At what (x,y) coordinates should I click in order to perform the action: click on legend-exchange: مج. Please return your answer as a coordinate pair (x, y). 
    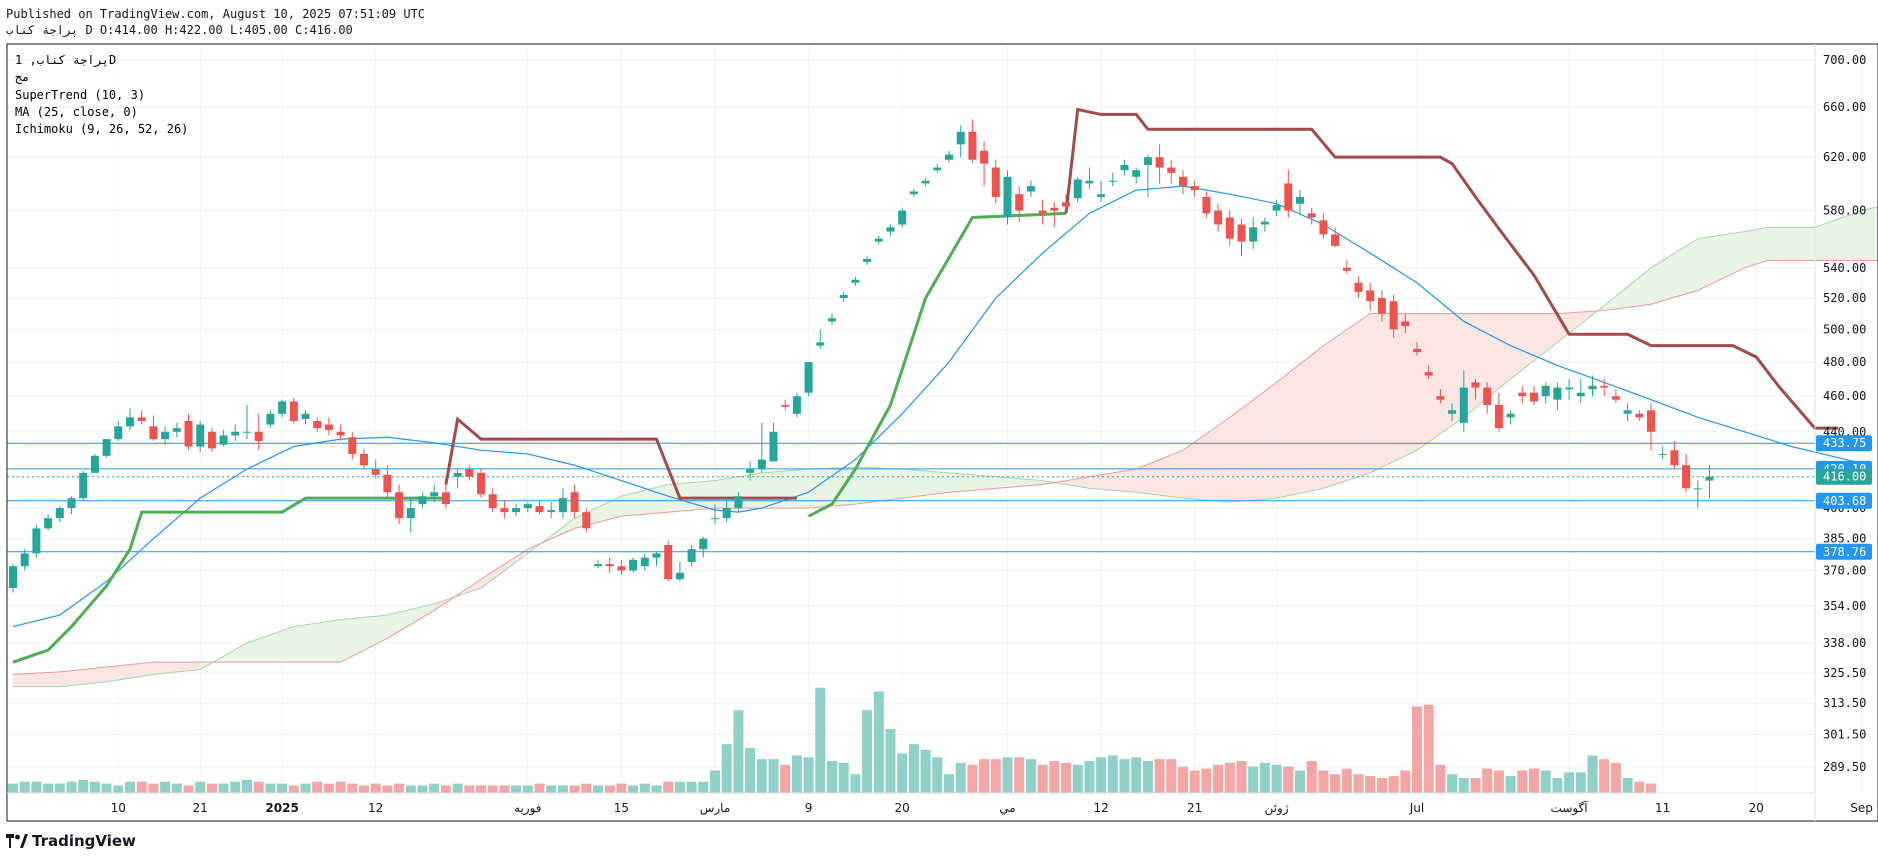
    Looking at the image, I should click on (22, 77).